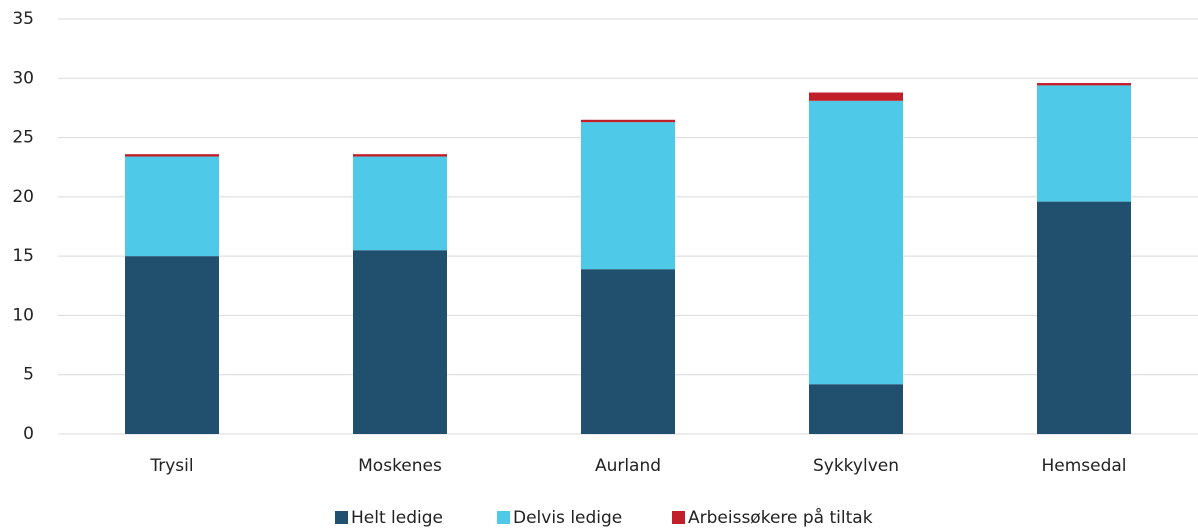 This screenshot has width=1198, height=528. What do you see at coordinates (23, 78) in the screenshot?
I see `y-tick-label: 30` at bounding box center [23, 78].